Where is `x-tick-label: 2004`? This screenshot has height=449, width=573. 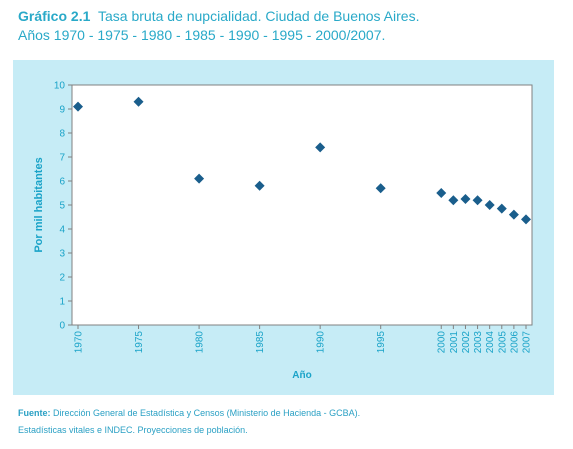 x-tick-label: 2004 is located at coordinates (490, 342).